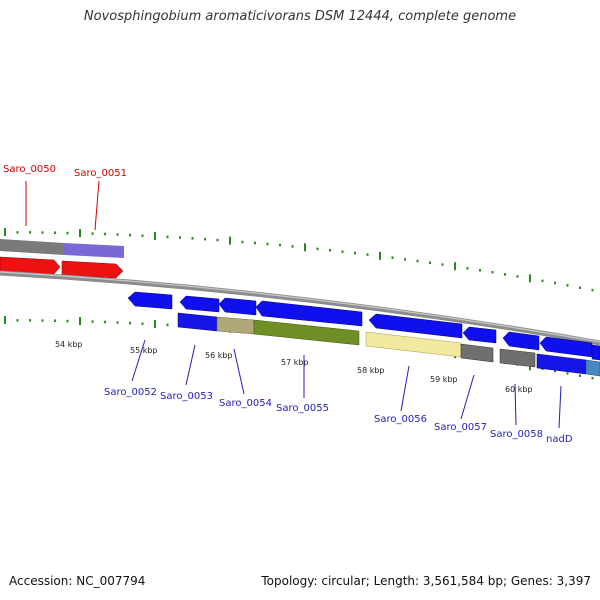 The image size is (600, 600). I want to click on gene-label-saro-0056: Saro_0056, so click(400, 419).